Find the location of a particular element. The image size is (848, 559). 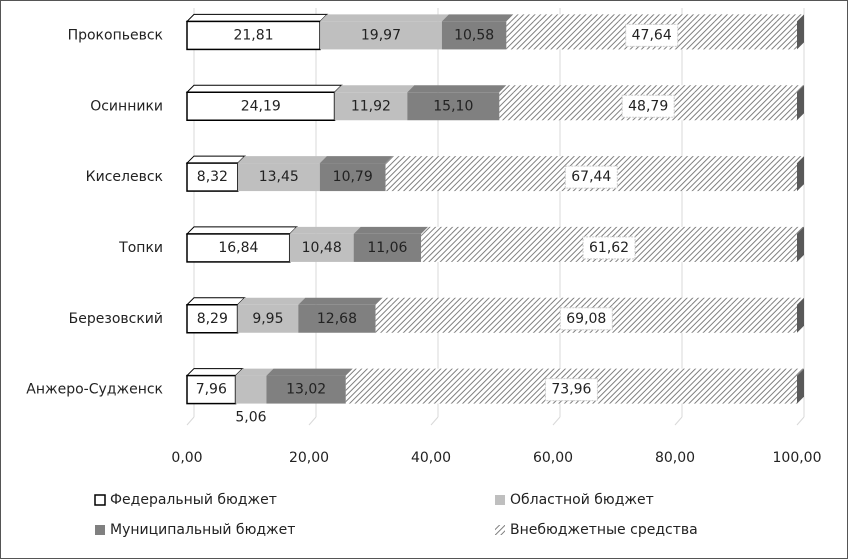

value-label: 24,19 is located at coordinates (261, 106).